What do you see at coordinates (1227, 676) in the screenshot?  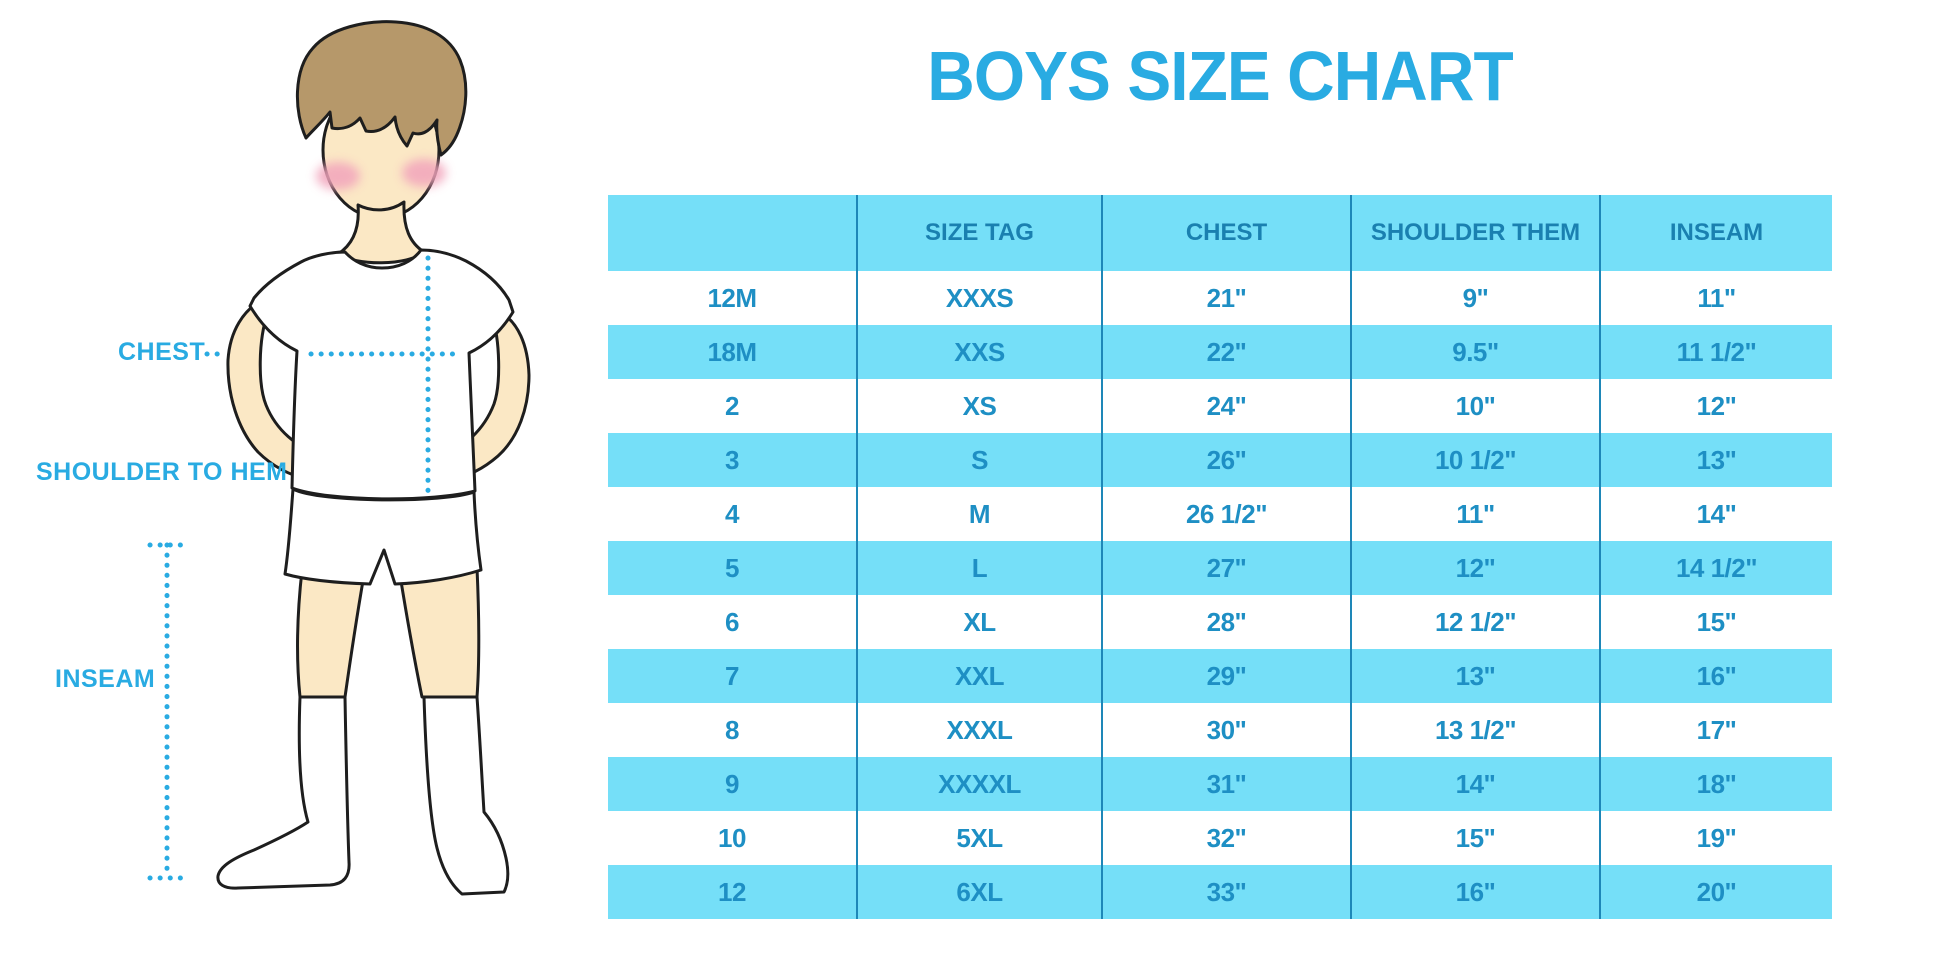 I see `table-cell: 29"` at bounding box center [1227, 676].